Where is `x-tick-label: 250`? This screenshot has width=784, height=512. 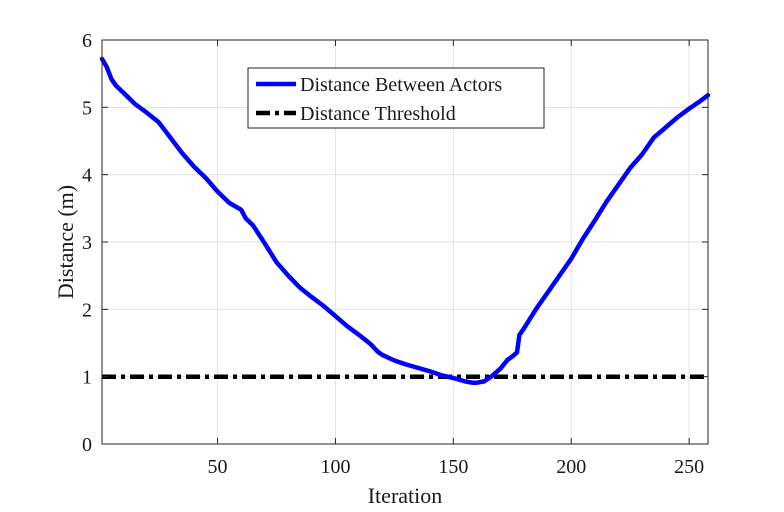
x-tick-label: 250 is located at coordinates (689, 467).